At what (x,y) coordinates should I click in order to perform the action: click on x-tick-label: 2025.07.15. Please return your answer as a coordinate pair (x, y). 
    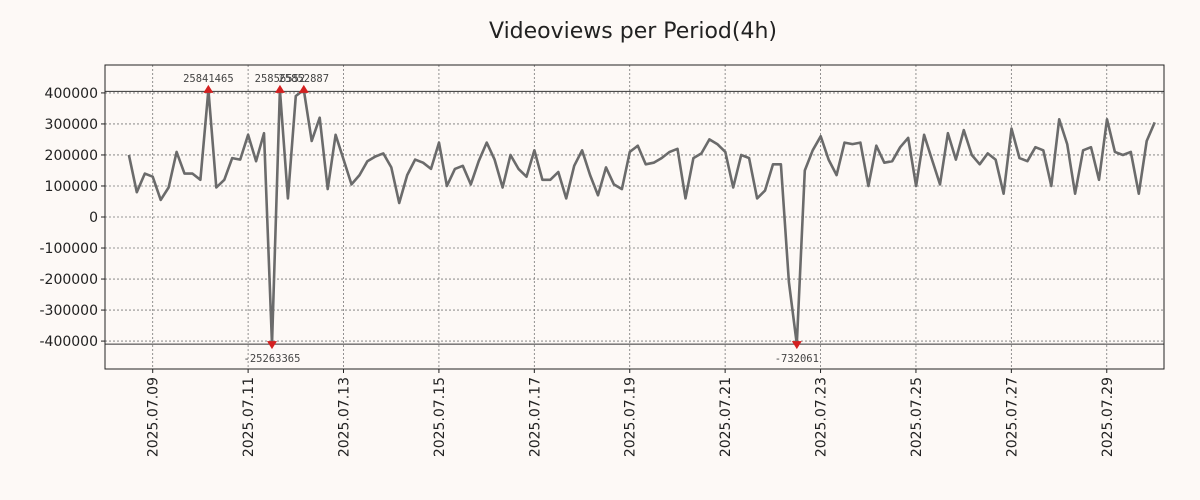
    Looking at the image, I should click on (440, 417).